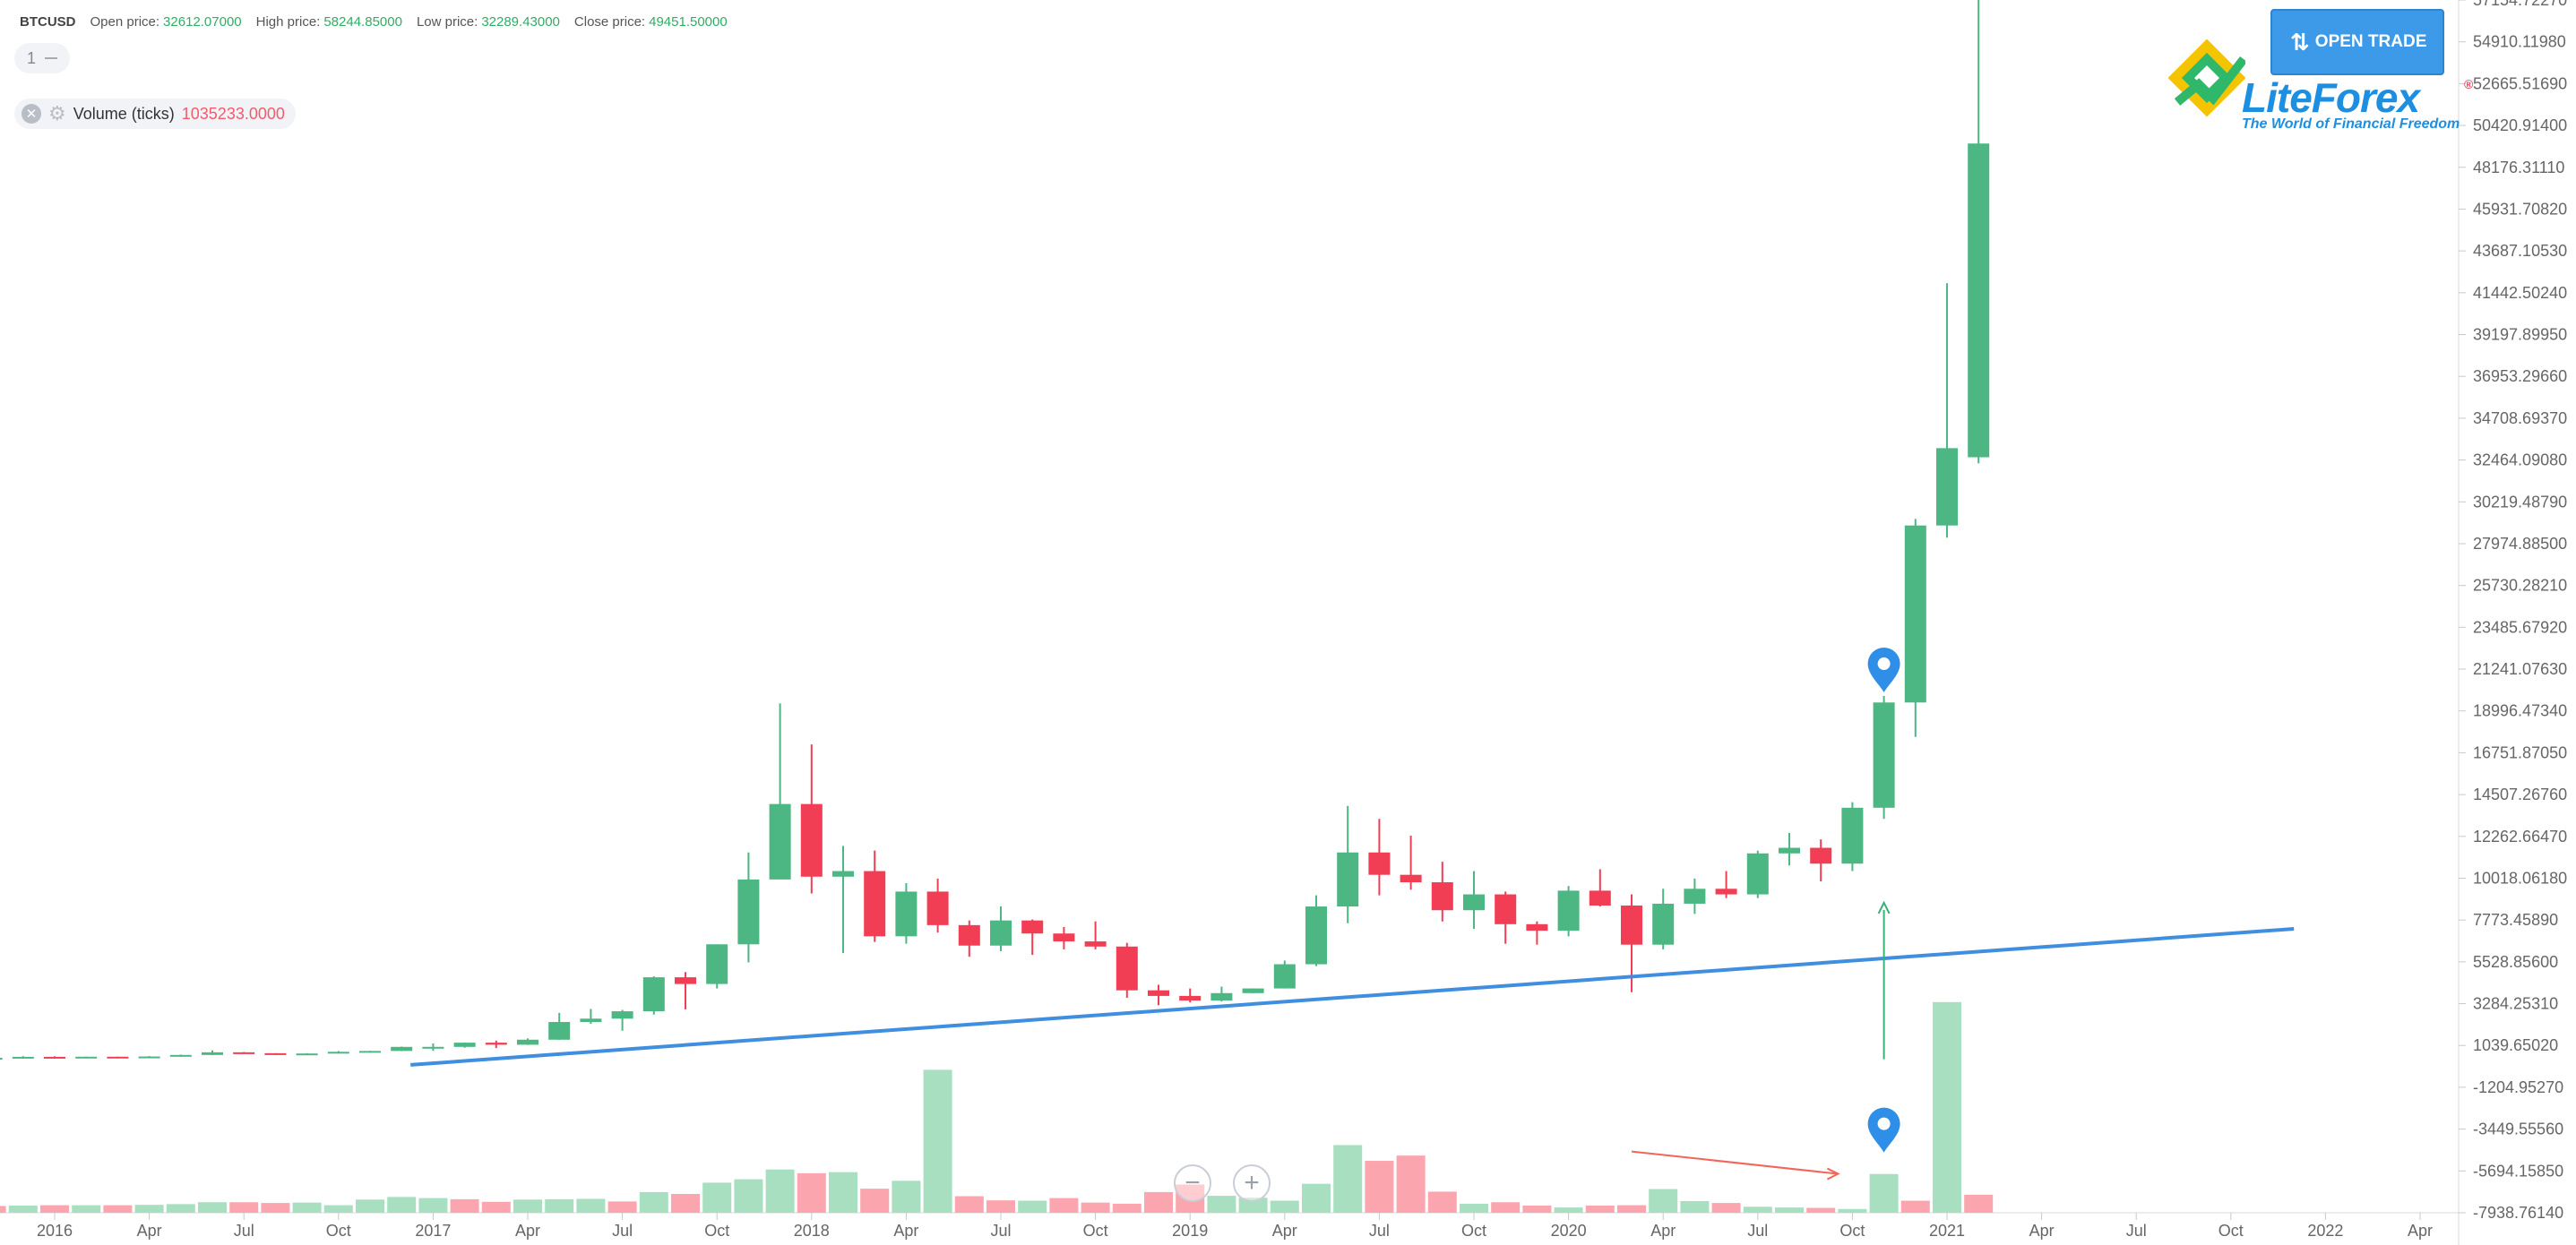 Image resolution: width=2576 pixels, height=1245 pixels. I want to click on price-axis-label: -3449.55560, so click(2518, 1129).